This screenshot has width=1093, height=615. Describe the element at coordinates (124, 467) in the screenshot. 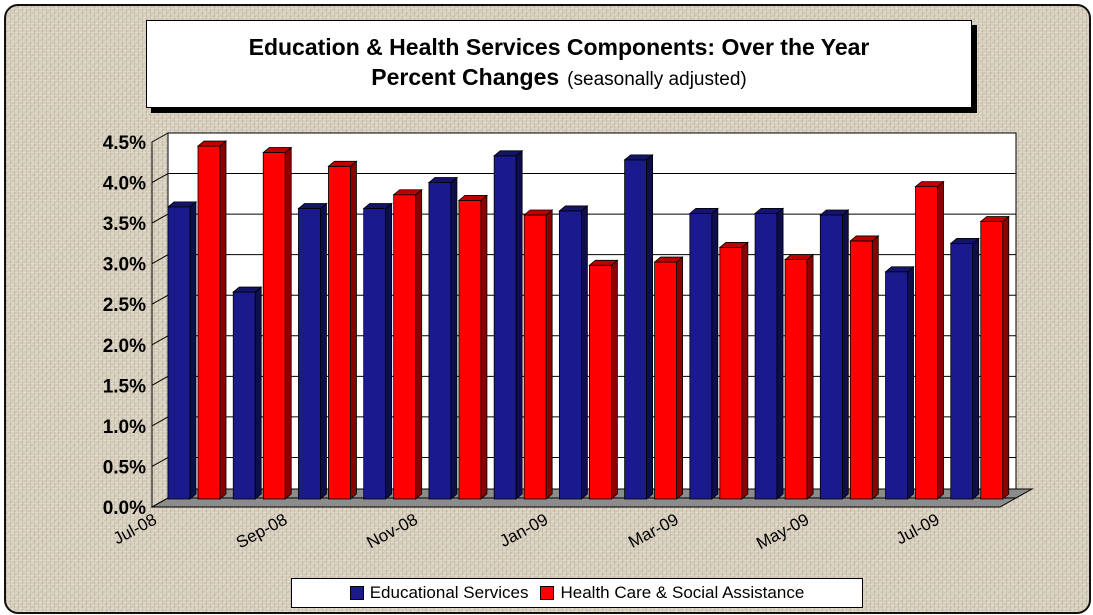

I see `y-tick-label: 0.5%` at that location.